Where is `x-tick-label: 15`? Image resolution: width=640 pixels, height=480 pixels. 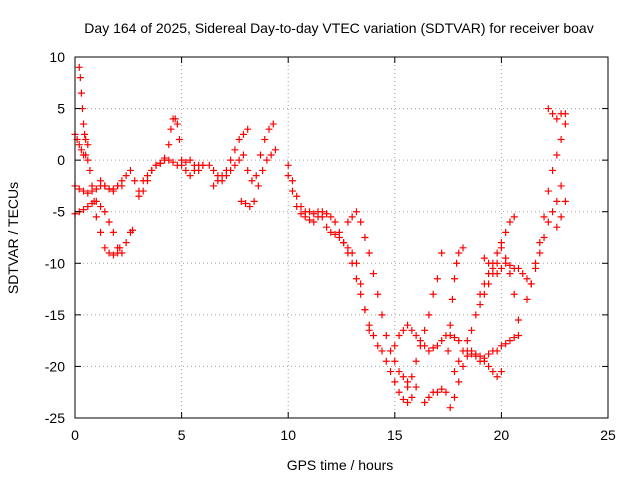 x-tick-label: 15 is located at coordinates (395, 435).